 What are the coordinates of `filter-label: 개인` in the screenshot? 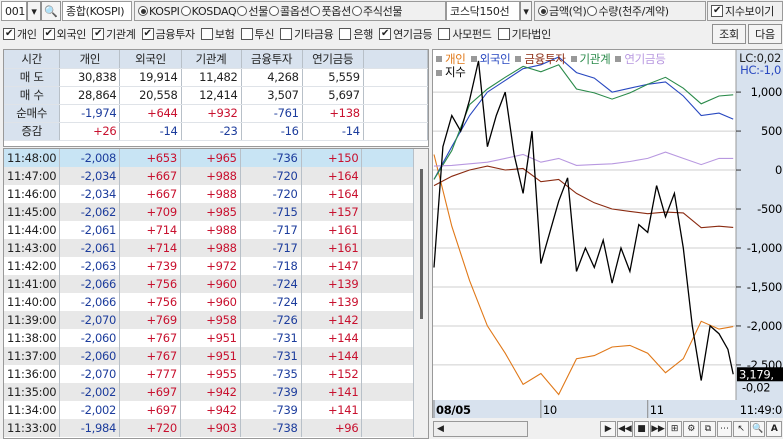 It's located at (27, 34).